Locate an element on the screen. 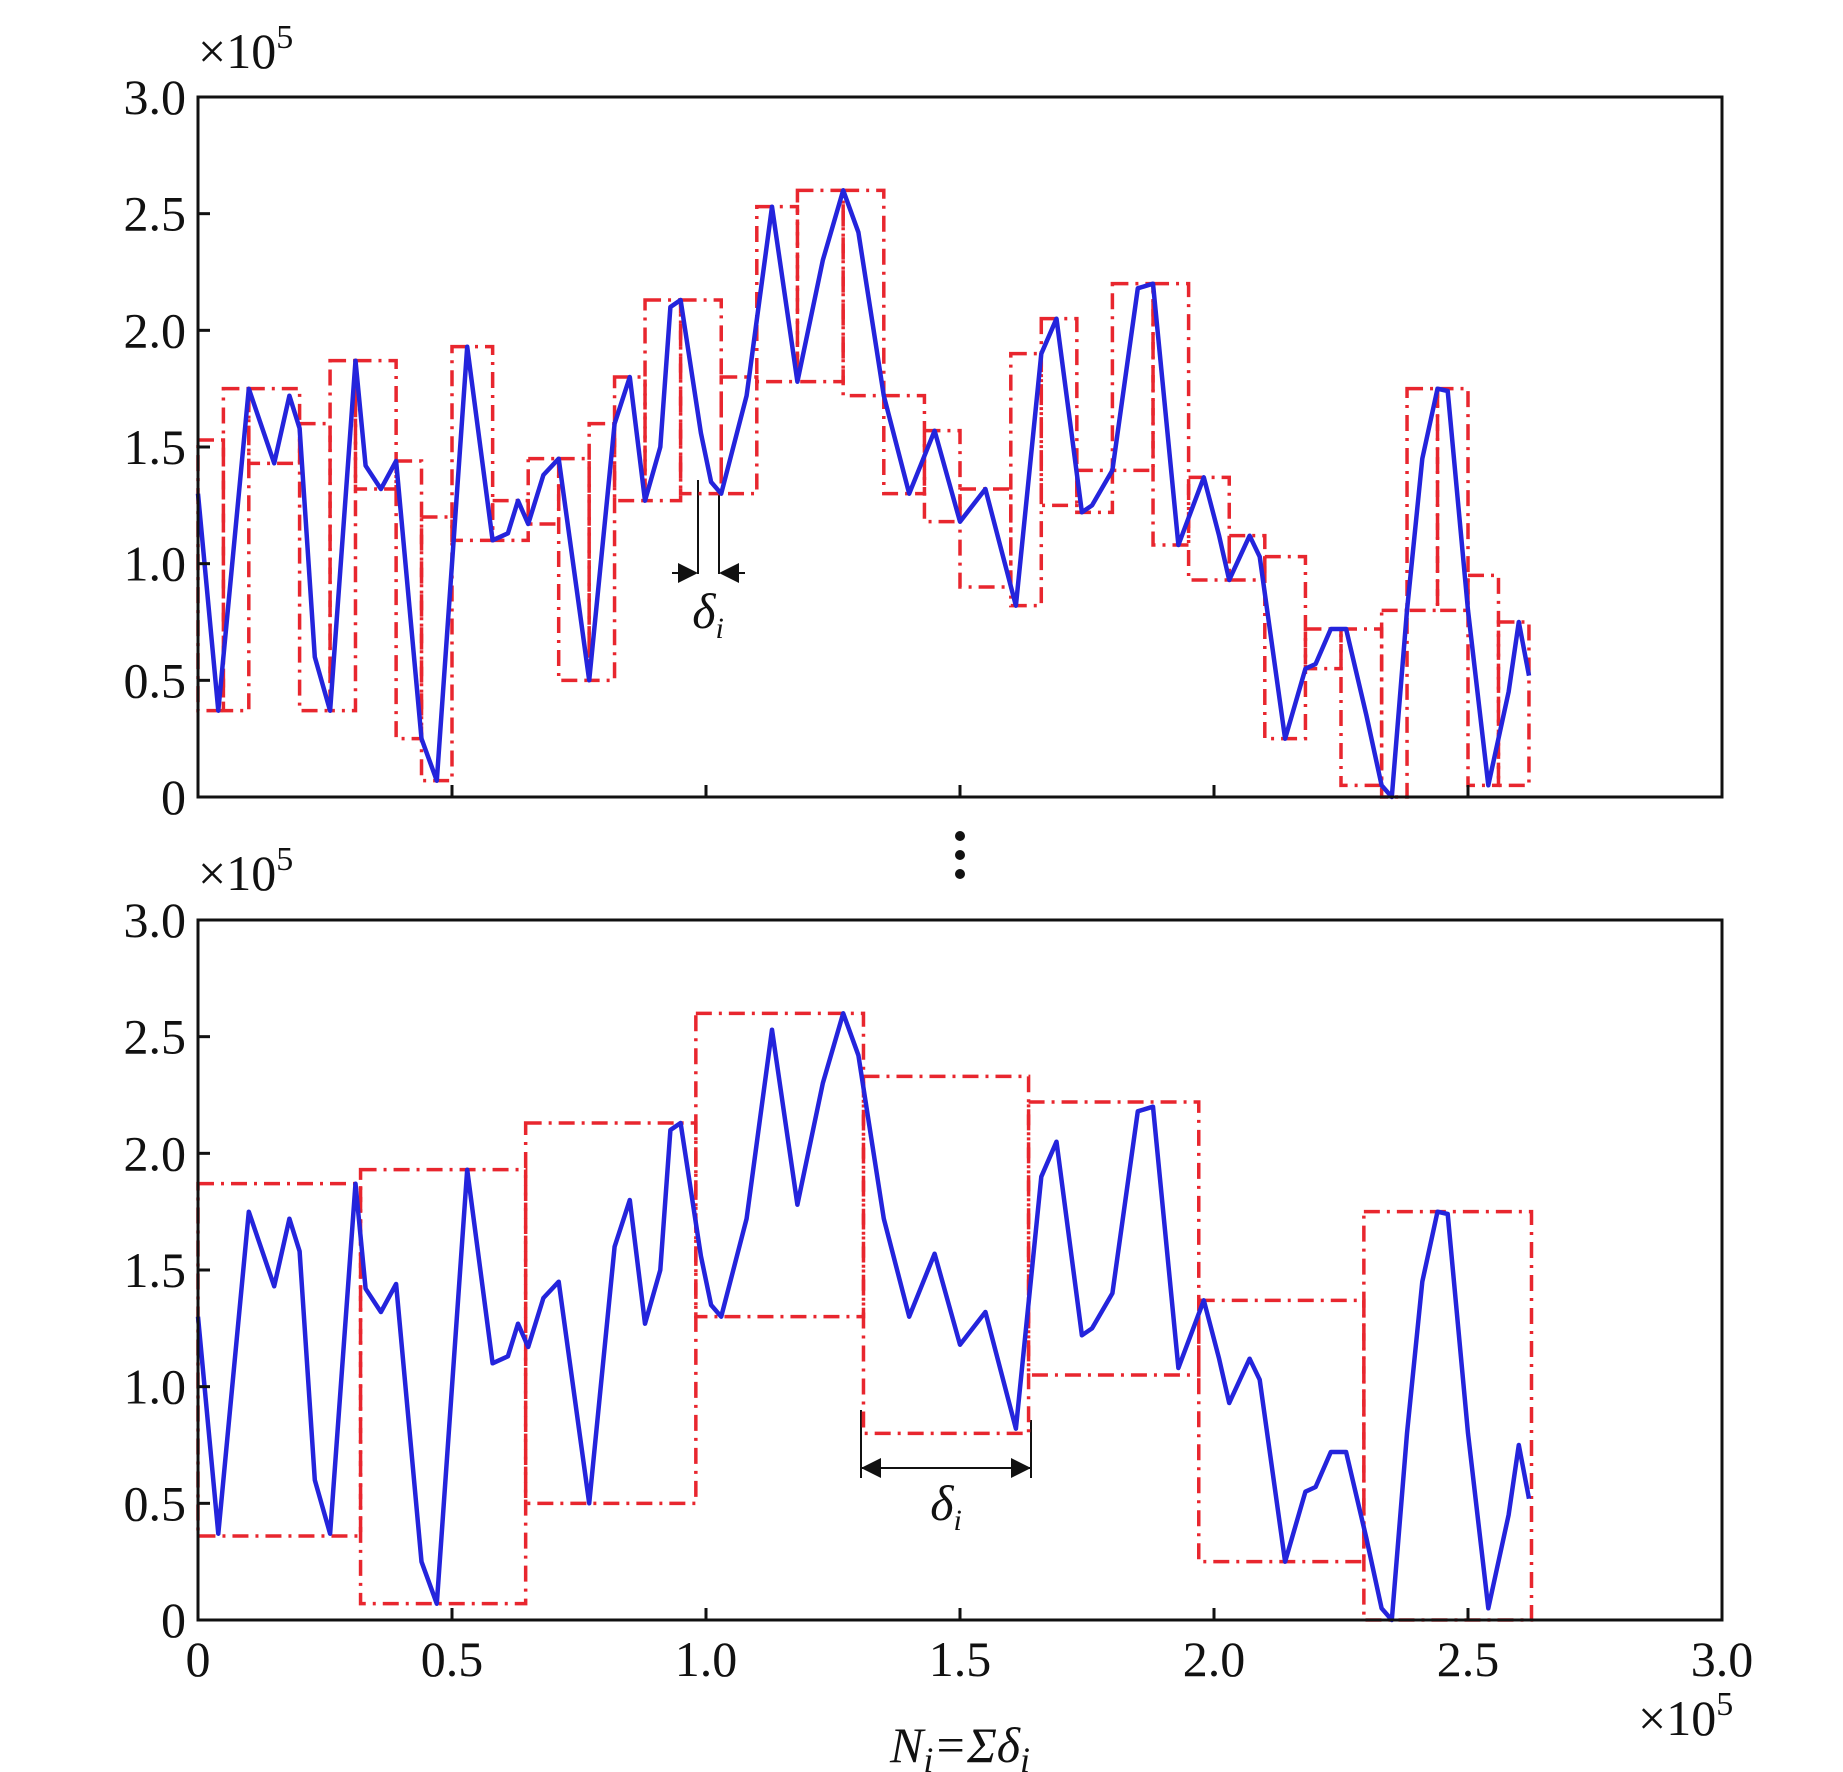 This screenshot has height=1772, width=1843. x-tick-label: 1.5 is located at coordinates (960, 1659).